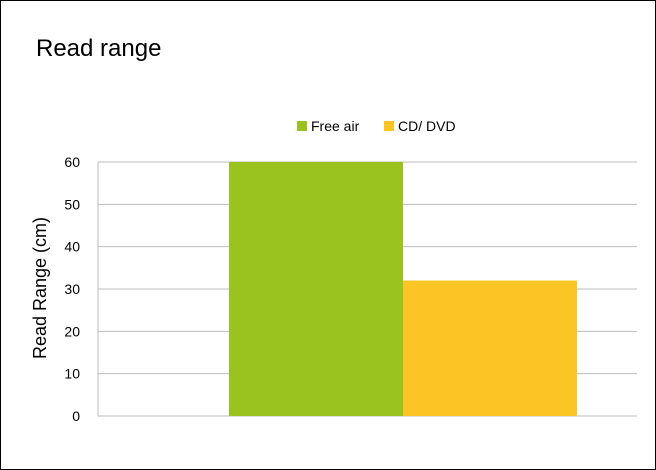 Image resolution: width=656 pixels, height=470 pixels. What do you see at coordinates (76, 416) in the screenshot?
I see `y-tick-label: 0` at bounding box center [76, 416].